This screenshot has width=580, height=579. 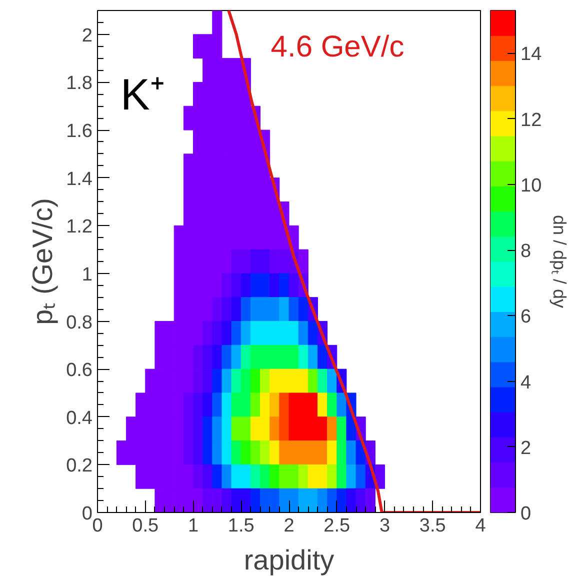 I want to click on color-bar-label: 2, so click(x=526, y=448).